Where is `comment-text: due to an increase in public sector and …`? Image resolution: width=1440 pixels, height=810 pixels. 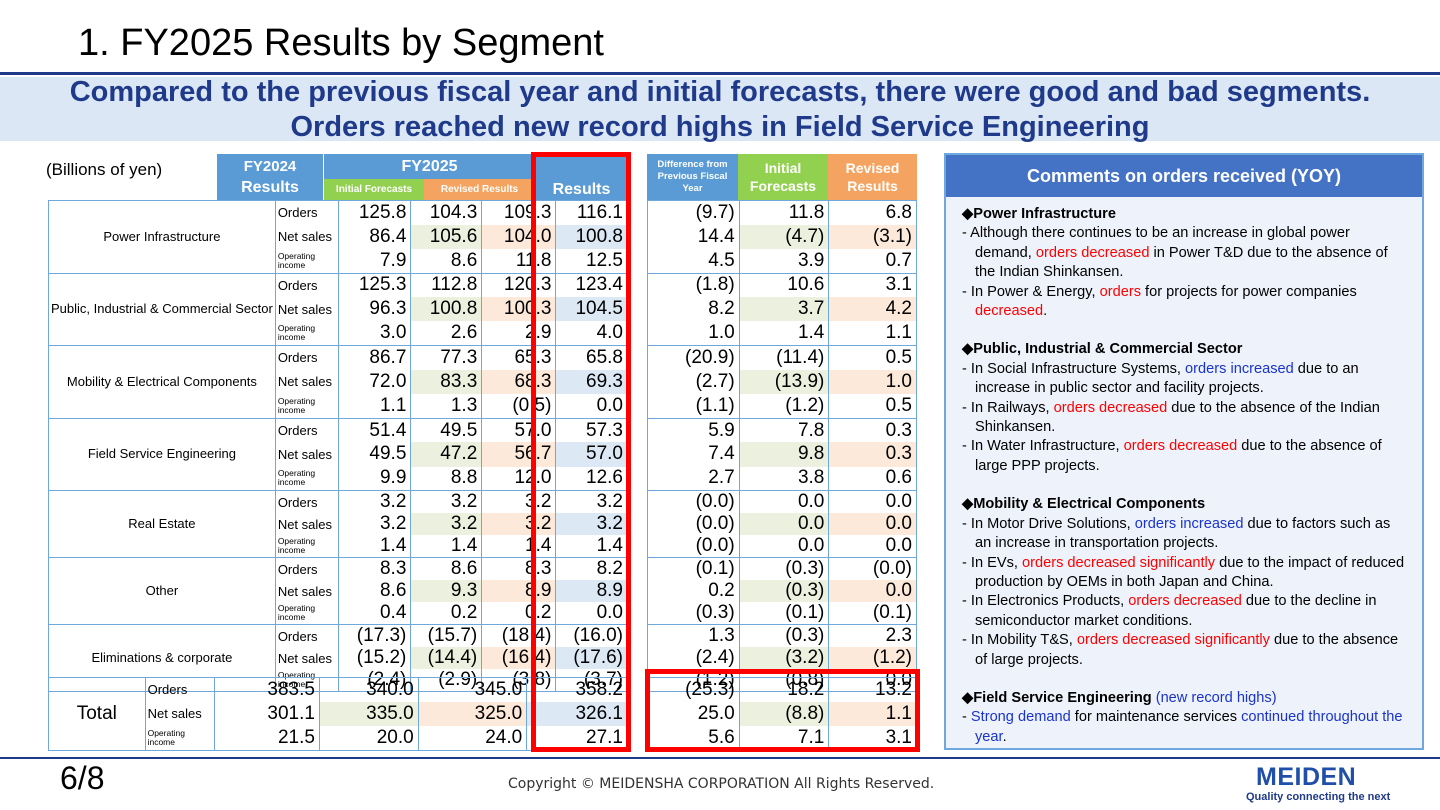 comment-text: due to an increase in public sector and … is located at coordinates (1167, 378).